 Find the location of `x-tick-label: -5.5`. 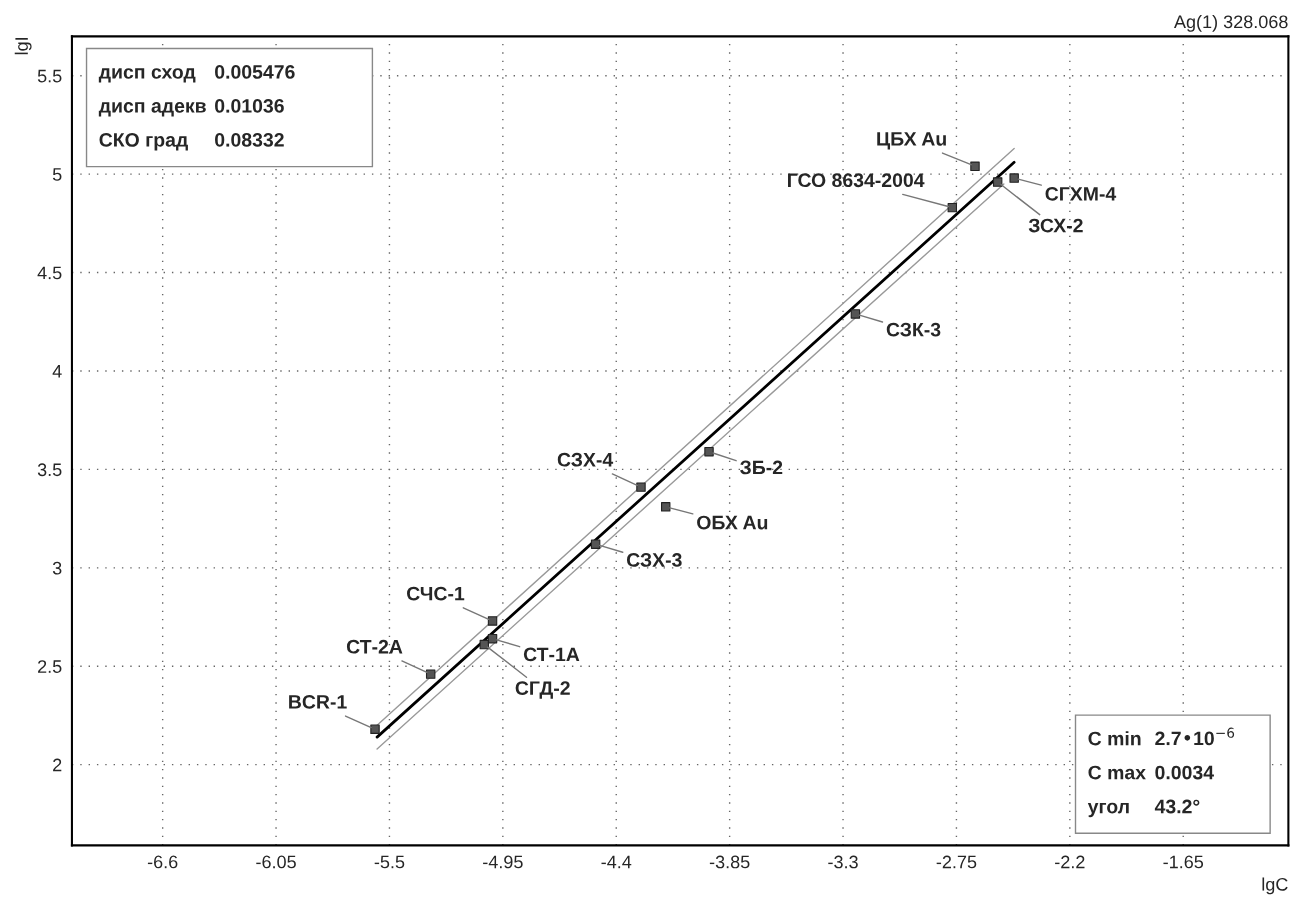

x-tick-label: -5.5 is located at coordinates (389, 862).